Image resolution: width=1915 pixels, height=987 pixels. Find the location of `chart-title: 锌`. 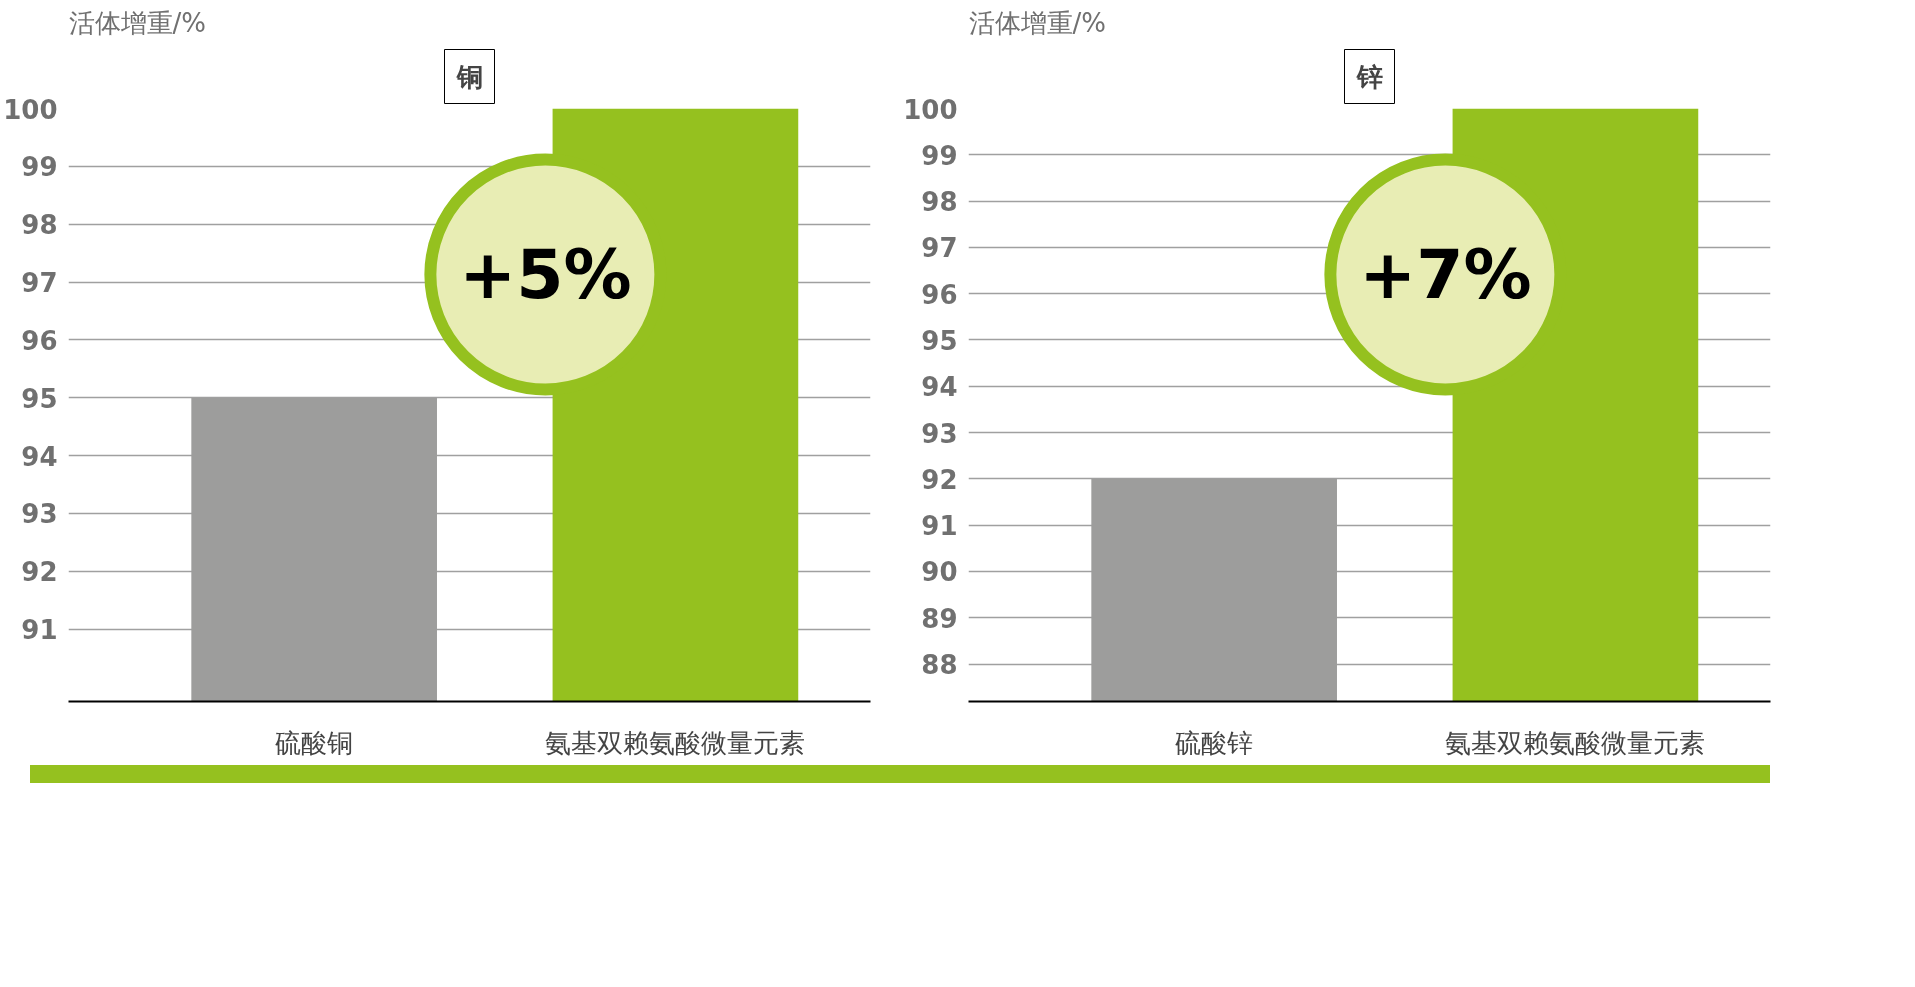

chart-title: 锌 is located at coordinates (1369, 76).